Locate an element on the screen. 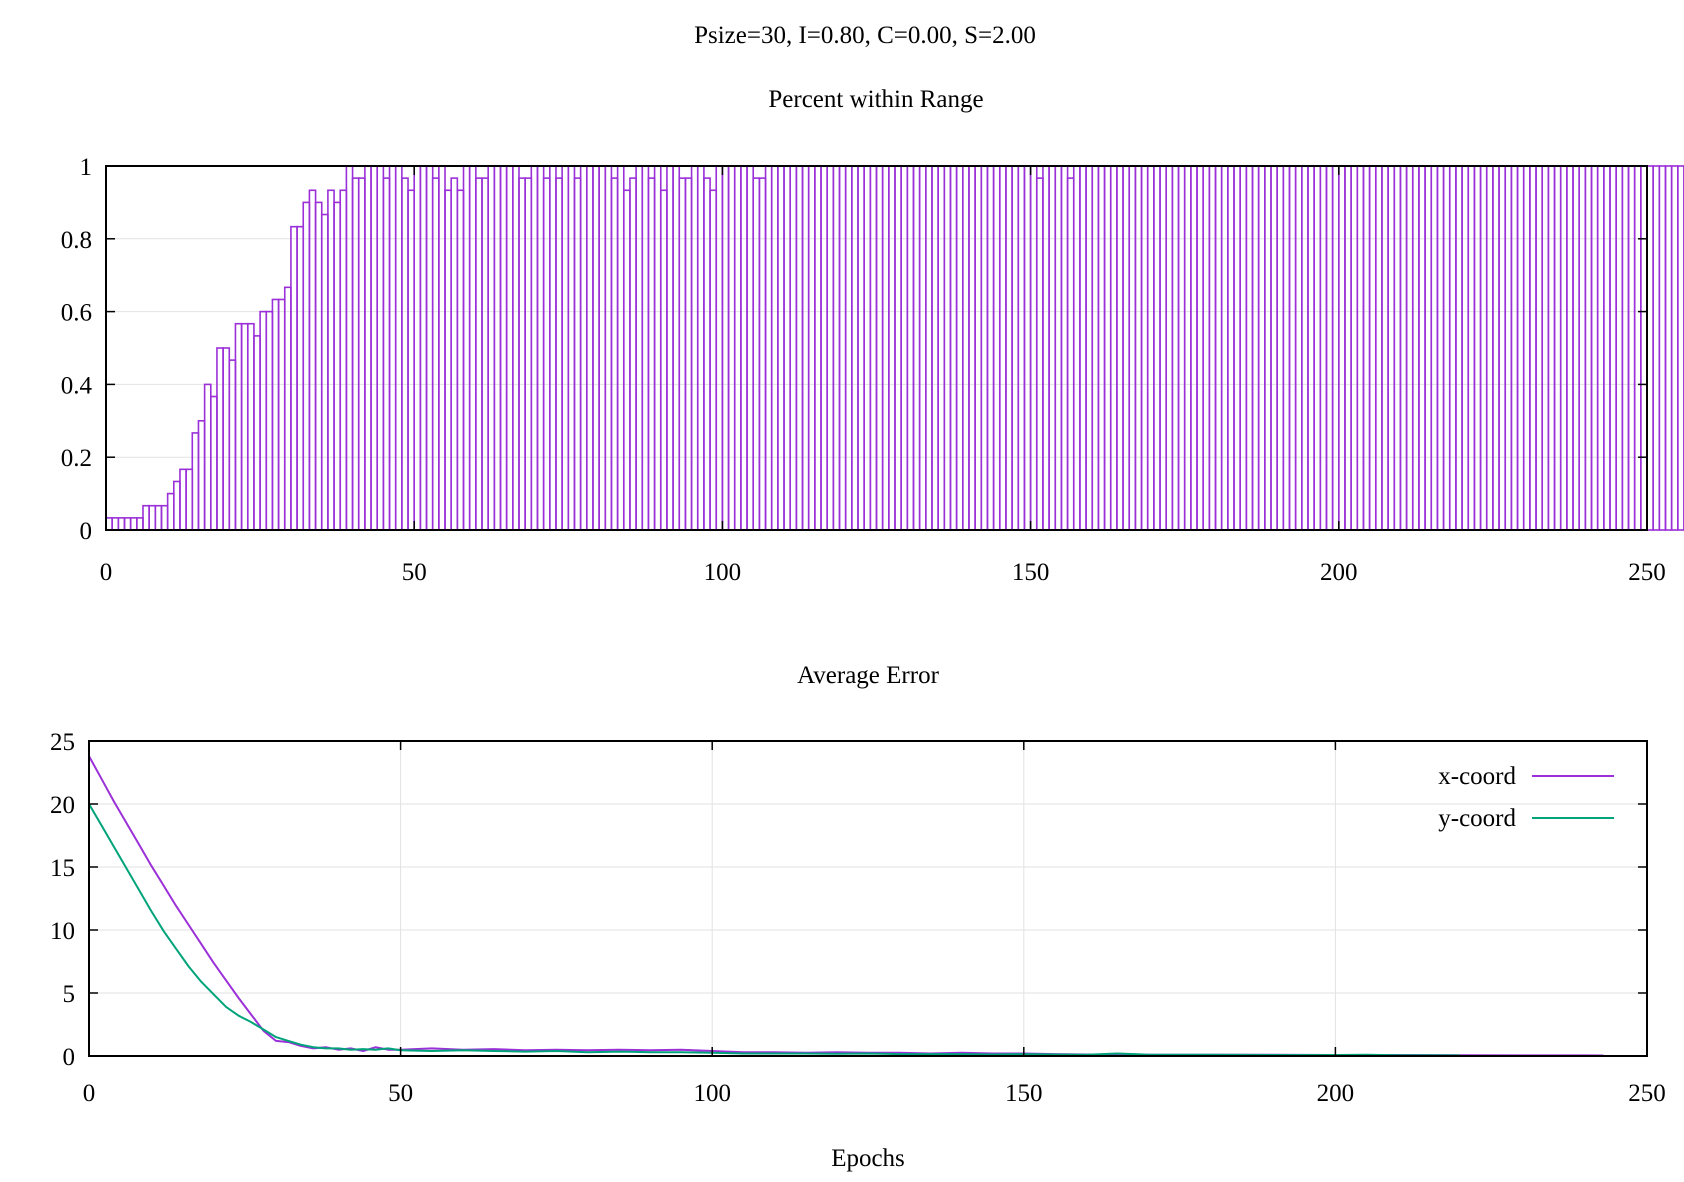  x-axis-label: Epochs is located at coordinates (868, 1158).